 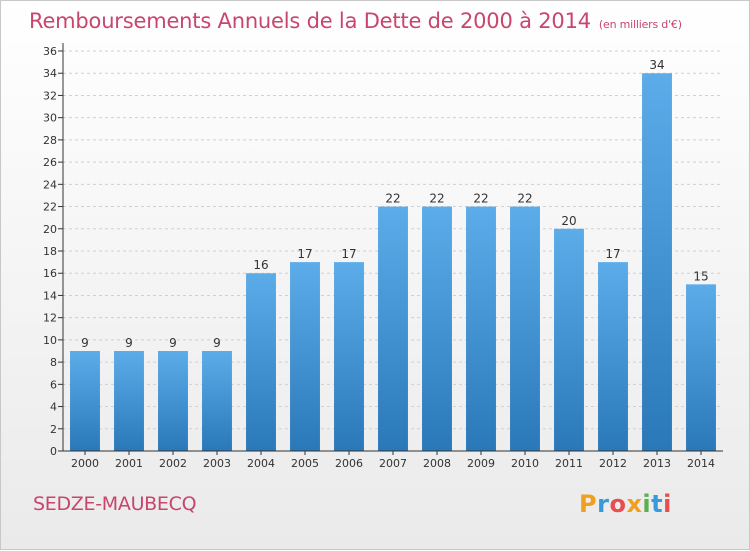 What do you see at coordinates (50, 273) in the screenshot?
I see `y-tick-label: 16` at bounding box center [50, 273].